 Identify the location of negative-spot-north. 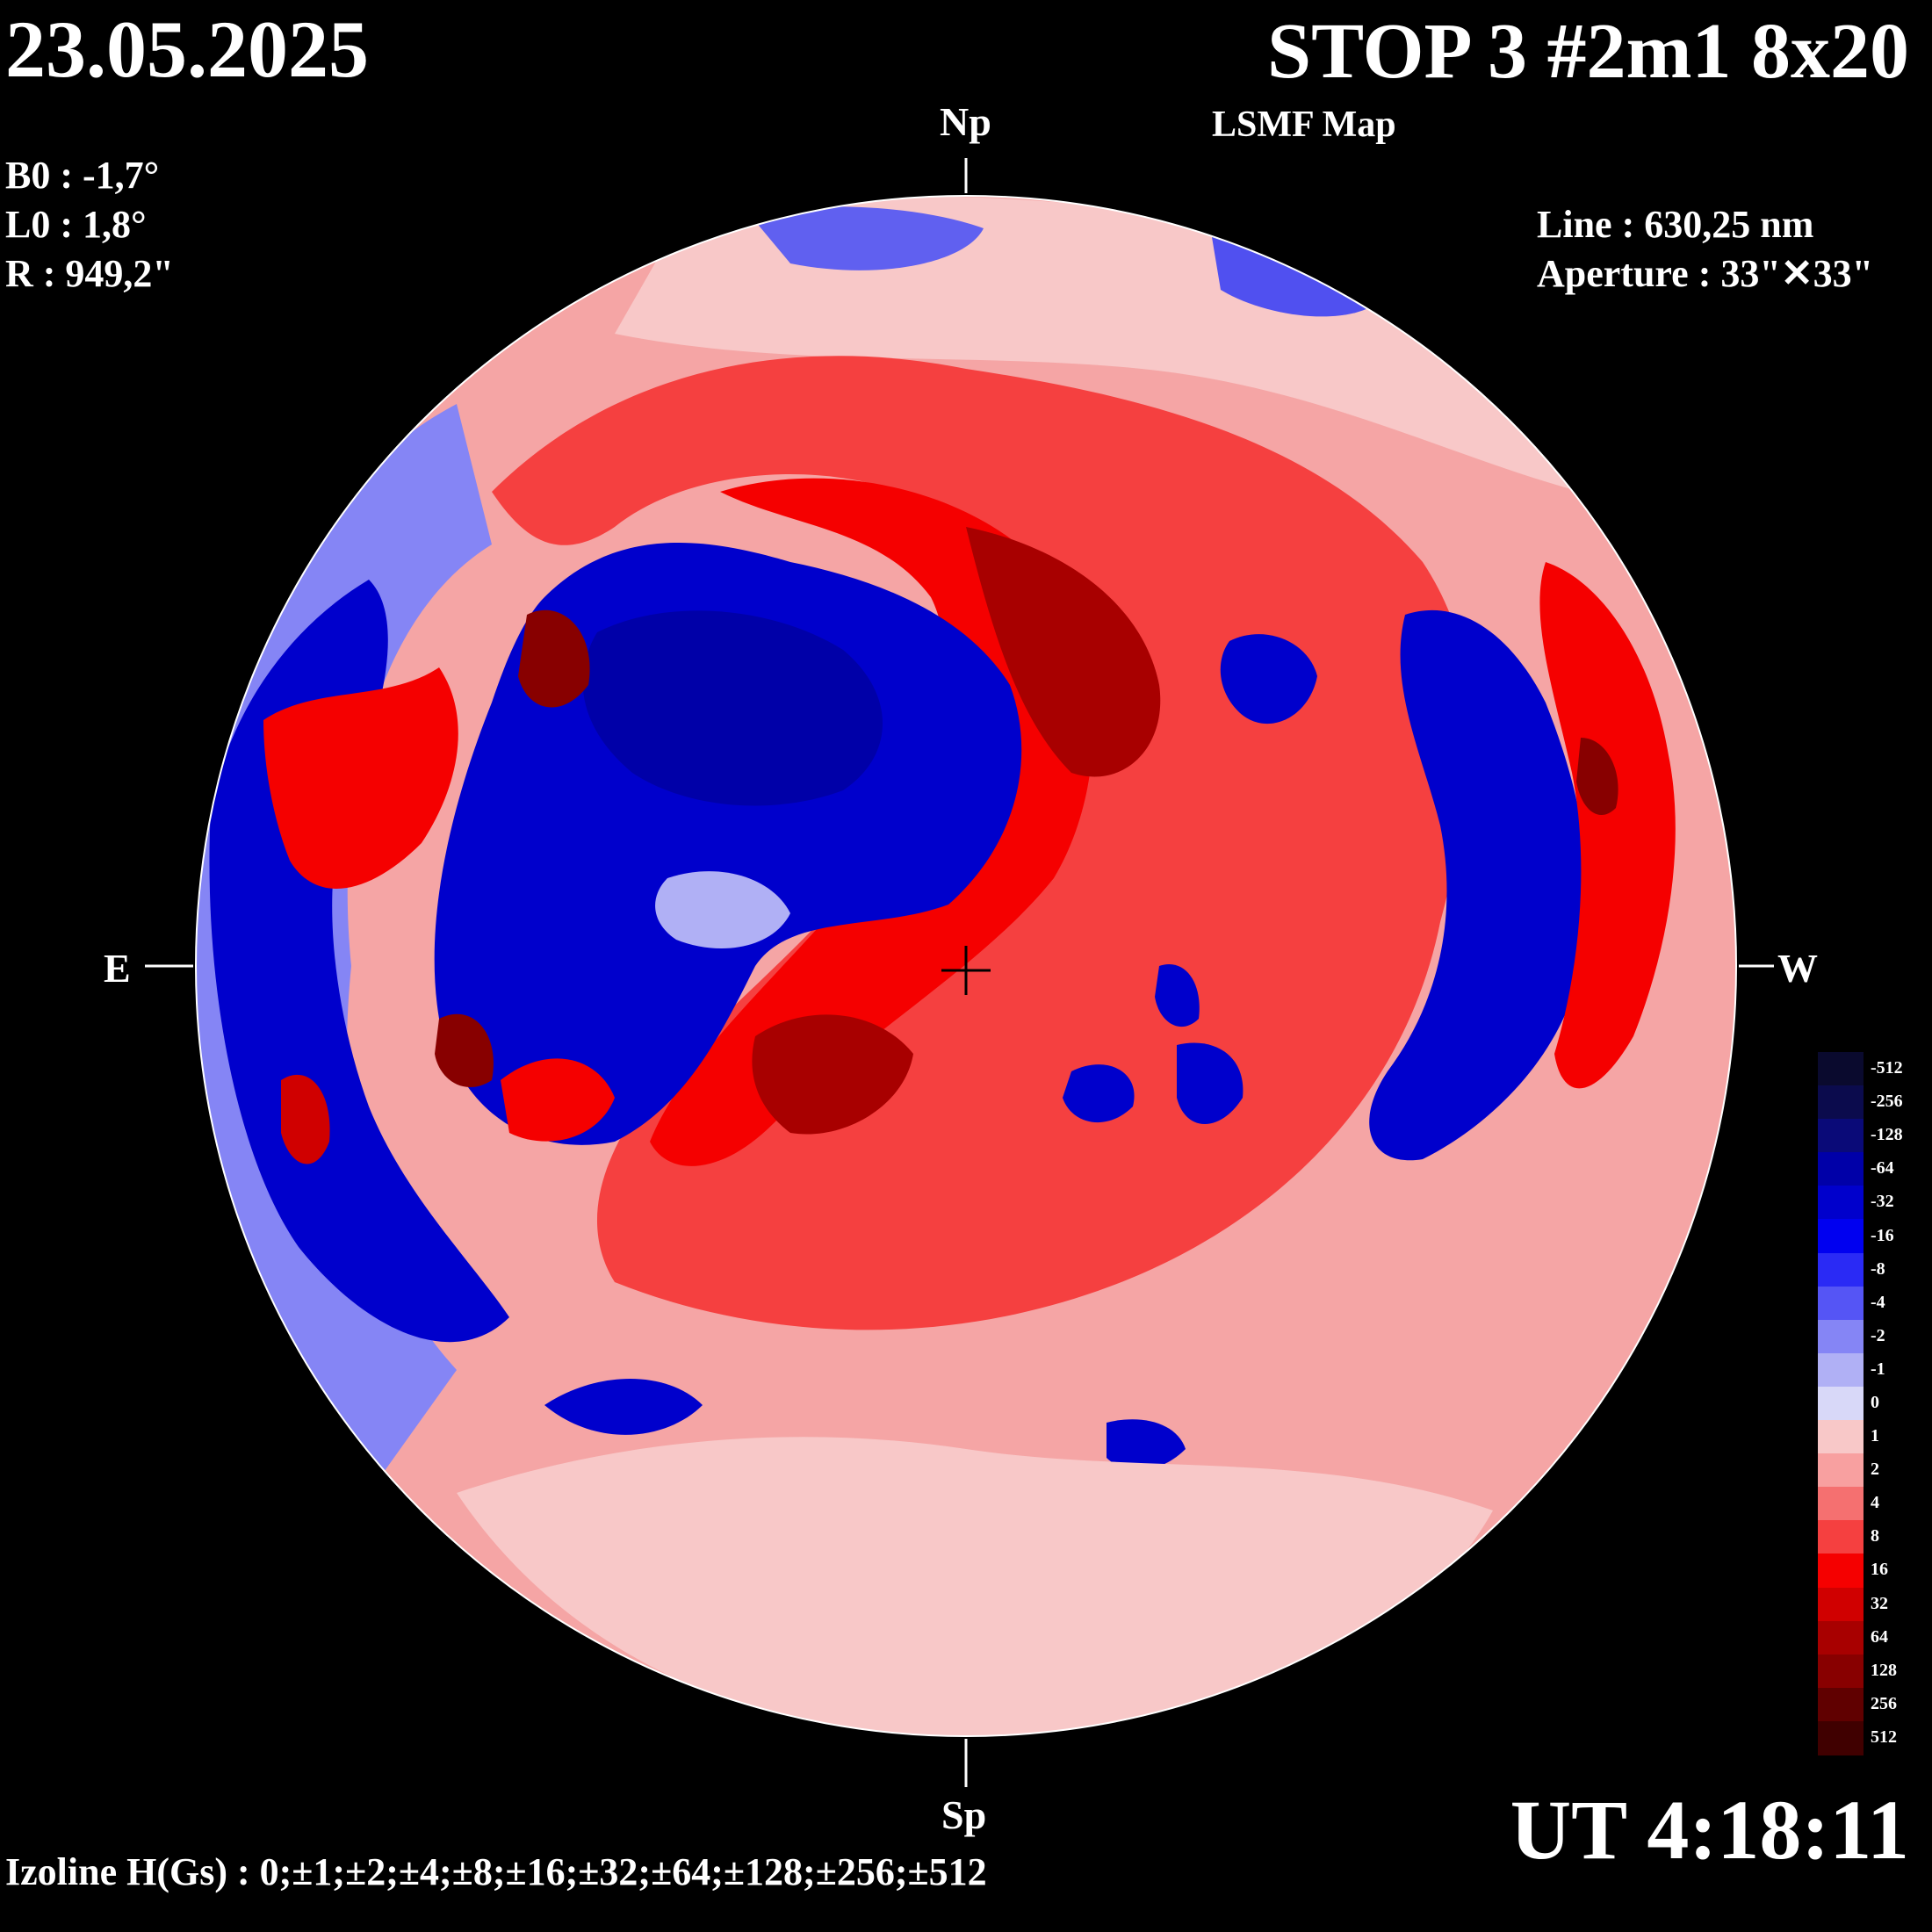
(865, 238).